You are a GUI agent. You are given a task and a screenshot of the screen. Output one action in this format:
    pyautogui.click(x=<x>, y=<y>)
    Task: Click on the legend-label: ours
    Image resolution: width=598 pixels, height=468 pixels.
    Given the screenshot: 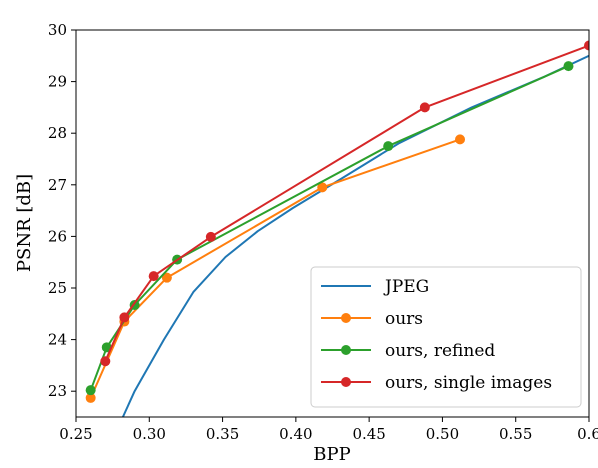 What is the action you would take?
    pyautogui.click(x=404, y=319)
    